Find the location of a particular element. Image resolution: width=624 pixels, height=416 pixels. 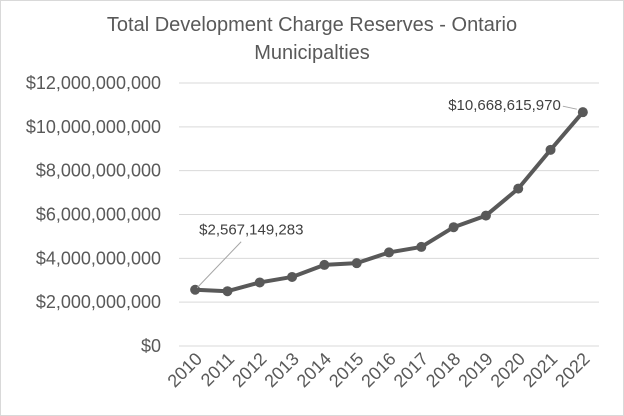

x-tick-label: 2016 is located at coordinates (378, 370).